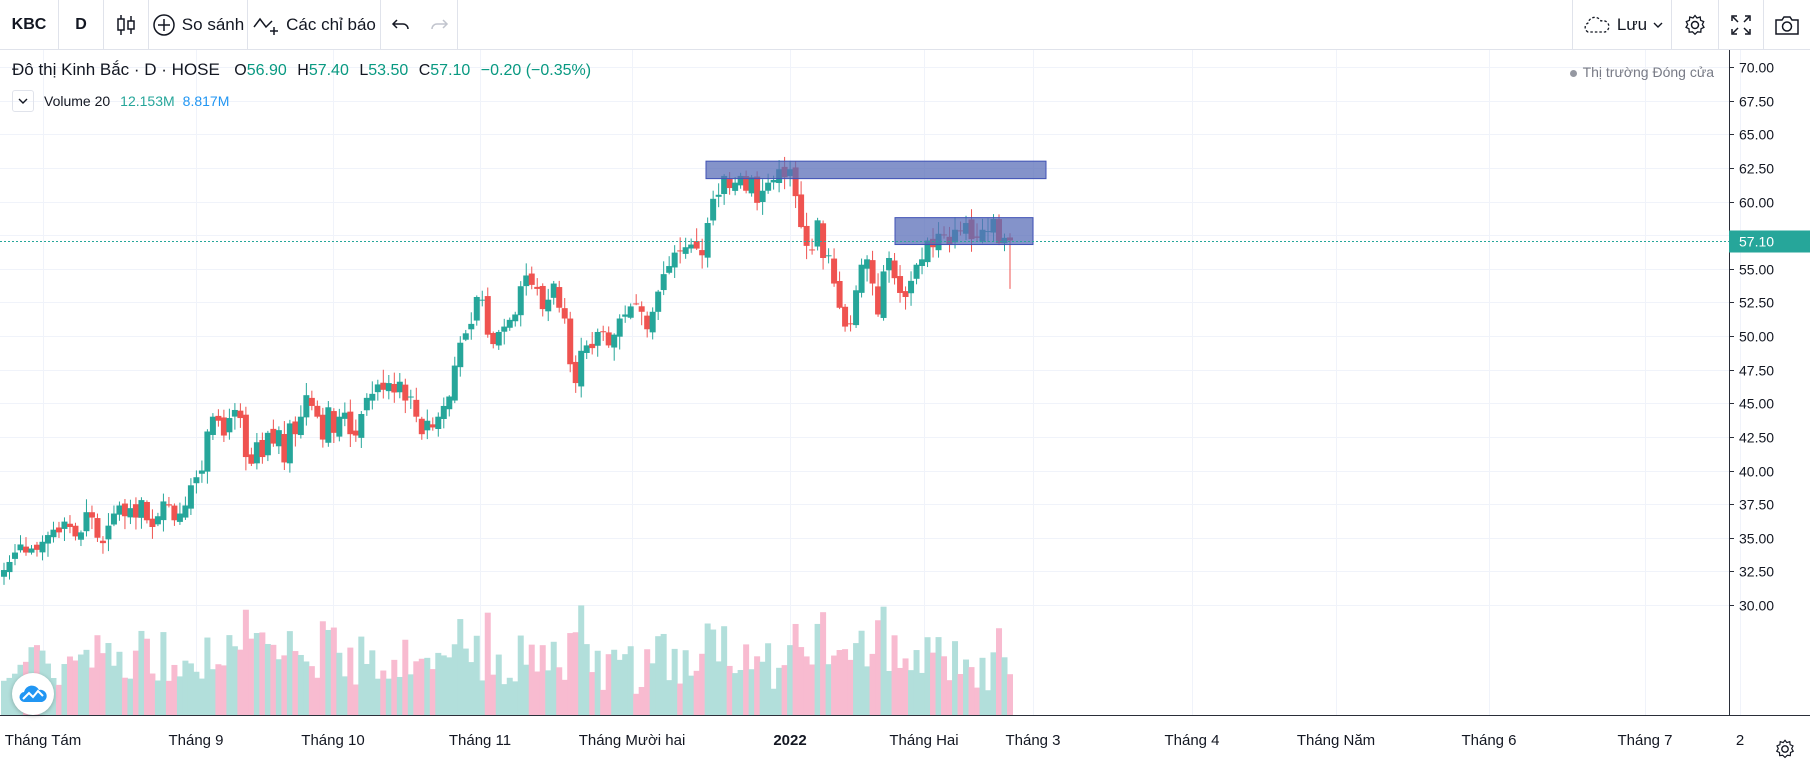 This screenshot has width=1810, height=771. I want to click on time-tick-label: Tháng 3, so click(1032, 740).